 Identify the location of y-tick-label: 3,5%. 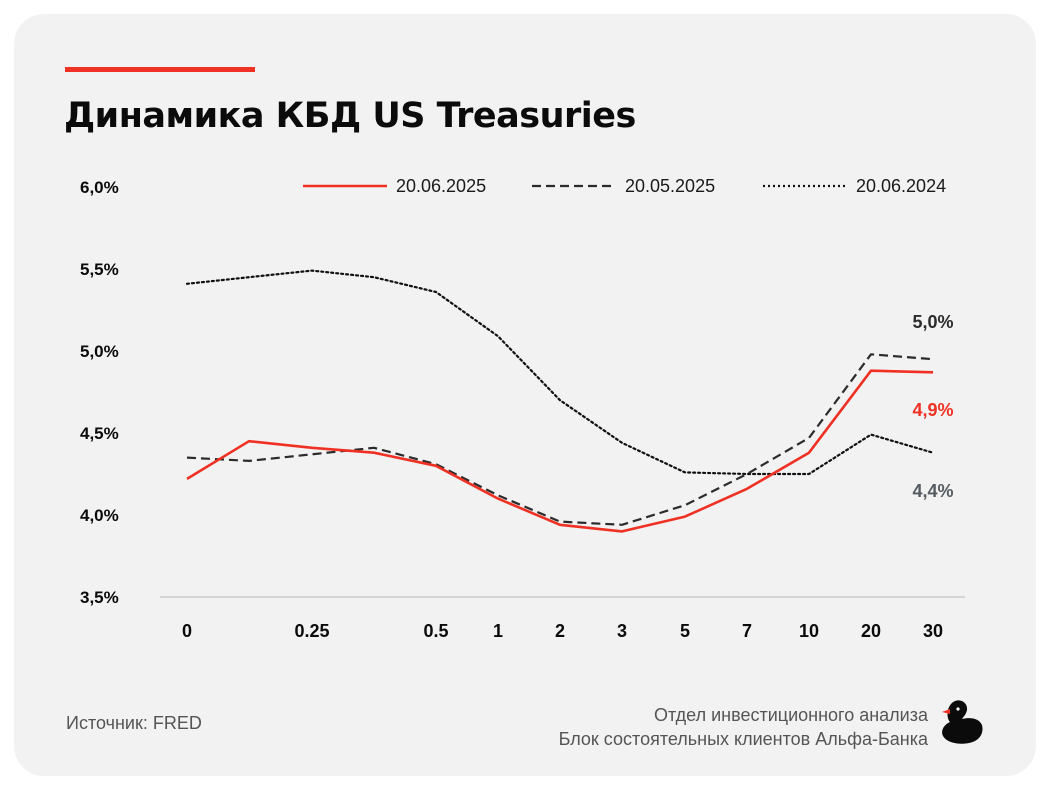
(99, 597).